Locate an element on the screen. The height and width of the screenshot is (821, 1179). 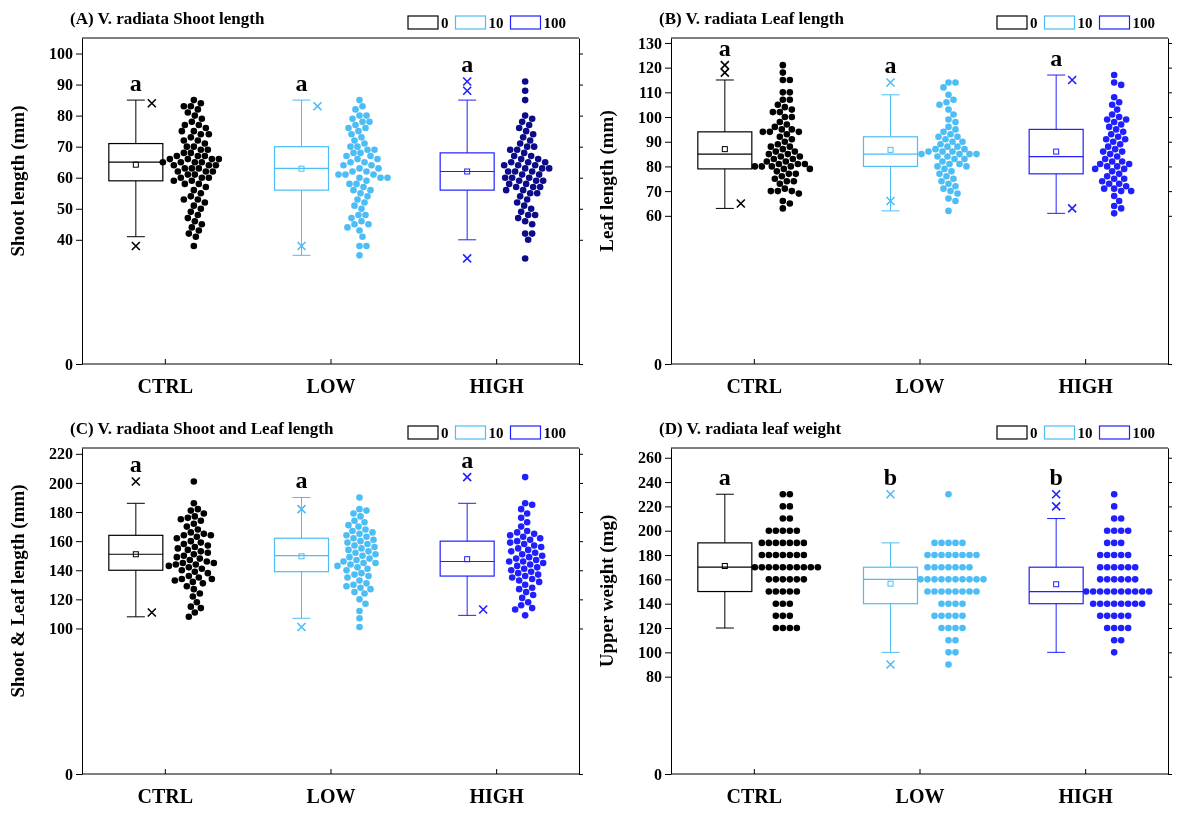
y-tick-label: 40 is located at coordinates (65, 240).